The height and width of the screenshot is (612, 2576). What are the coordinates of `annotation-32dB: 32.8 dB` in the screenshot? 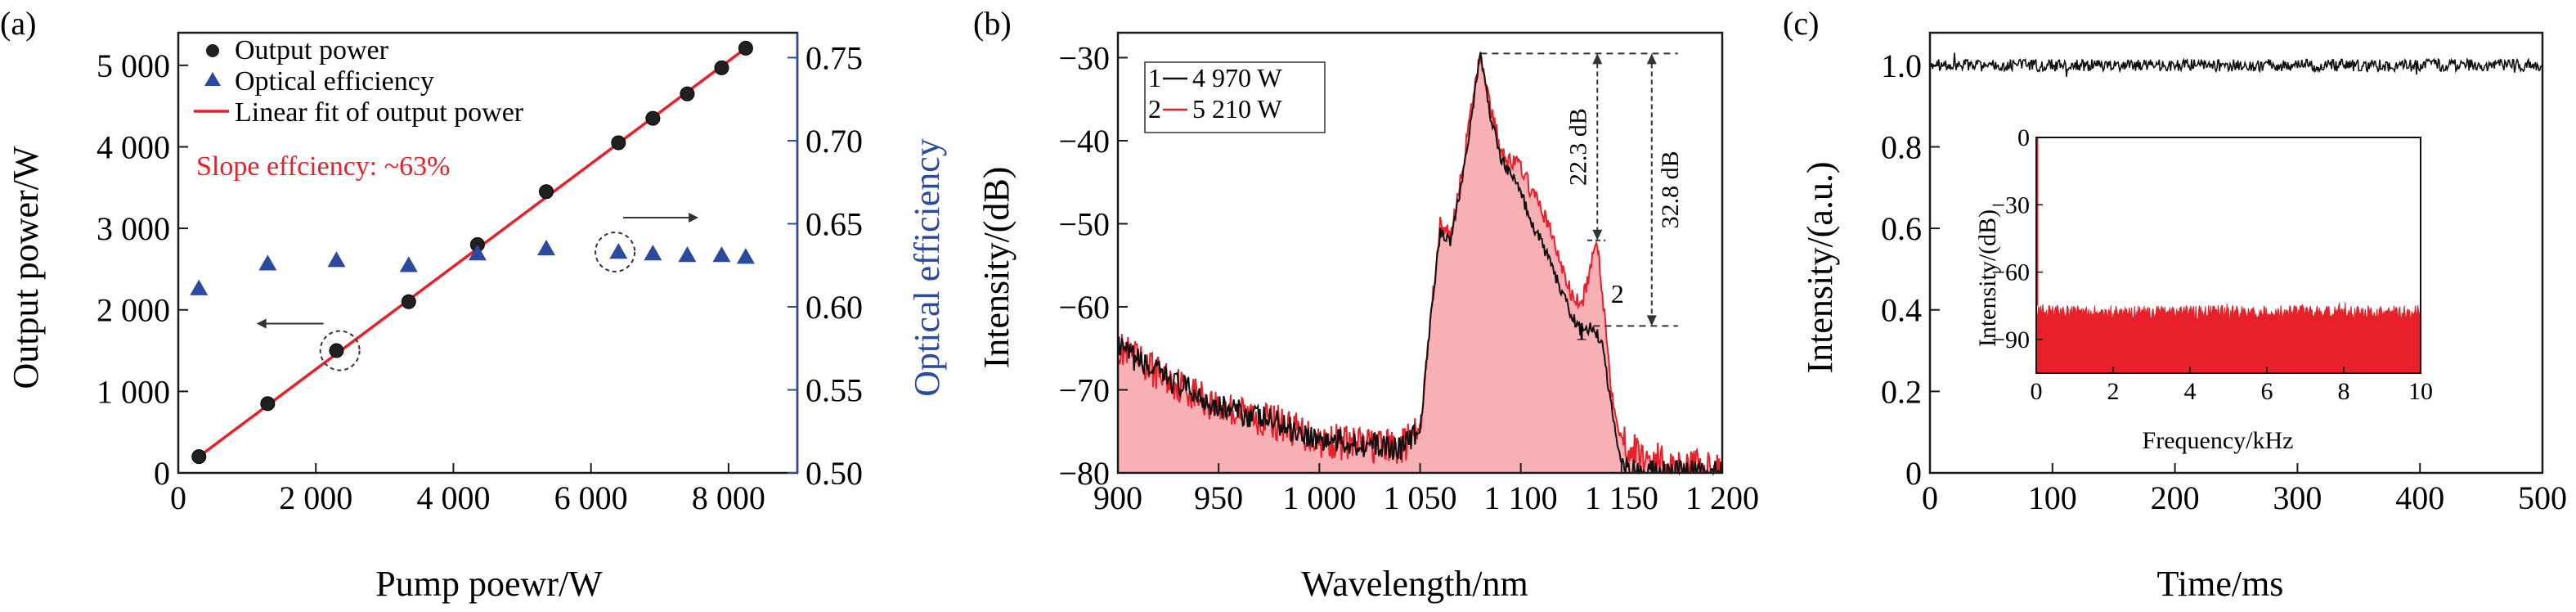 It's located at (1670, 190).